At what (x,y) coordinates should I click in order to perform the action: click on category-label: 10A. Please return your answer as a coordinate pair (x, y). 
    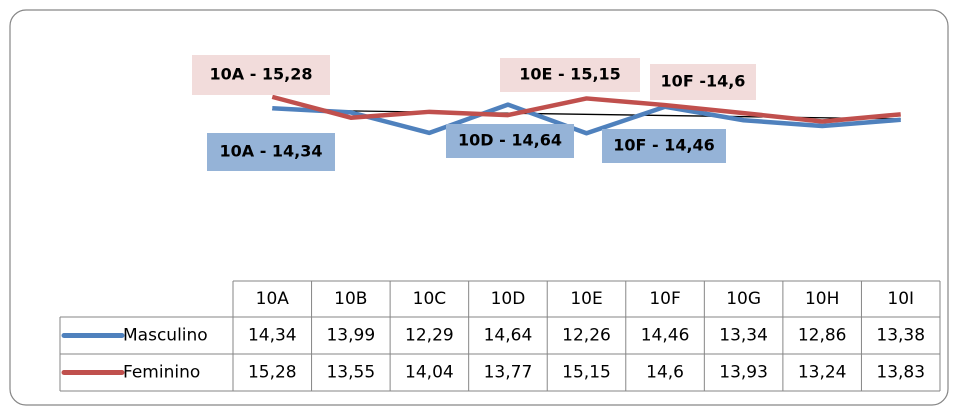
    Looking at the image, I should click on (273, 299).